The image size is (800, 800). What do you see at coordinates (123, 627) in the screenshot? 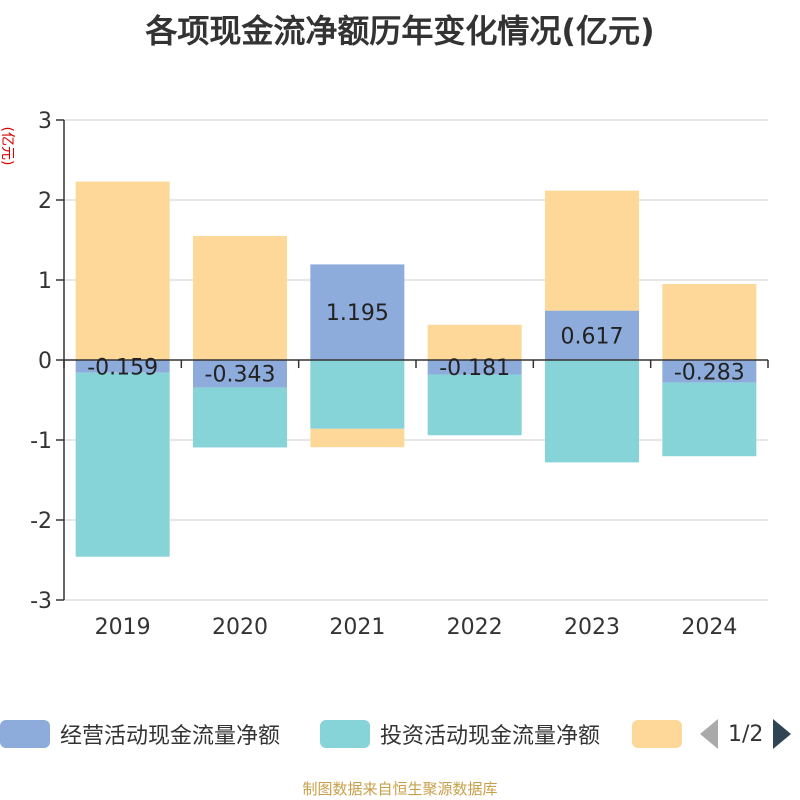
I see `x-tick-label-2019: 2019` at bounding box center [123, 627].